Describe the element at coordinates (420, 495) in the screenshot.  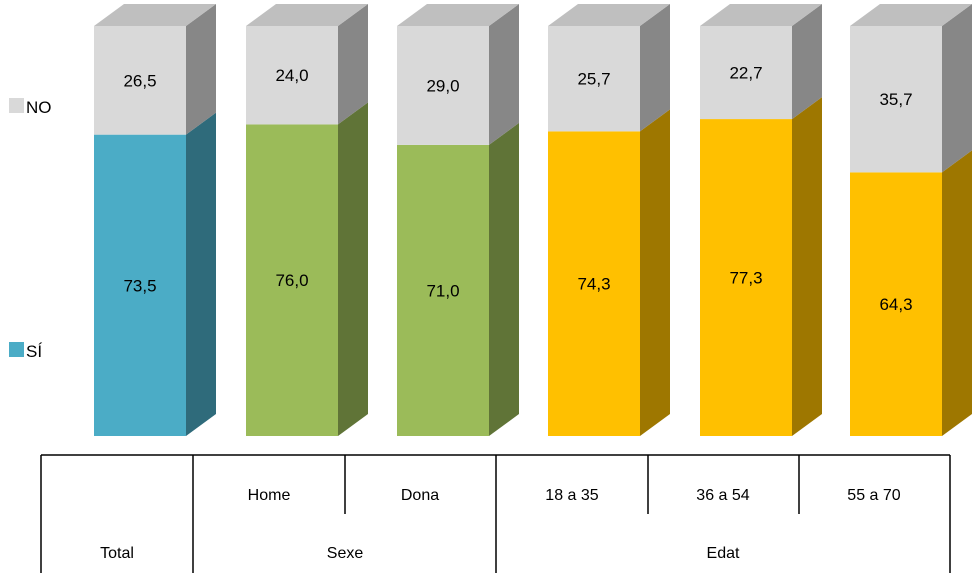
I see `tick-label-dona: Dona` at that location.